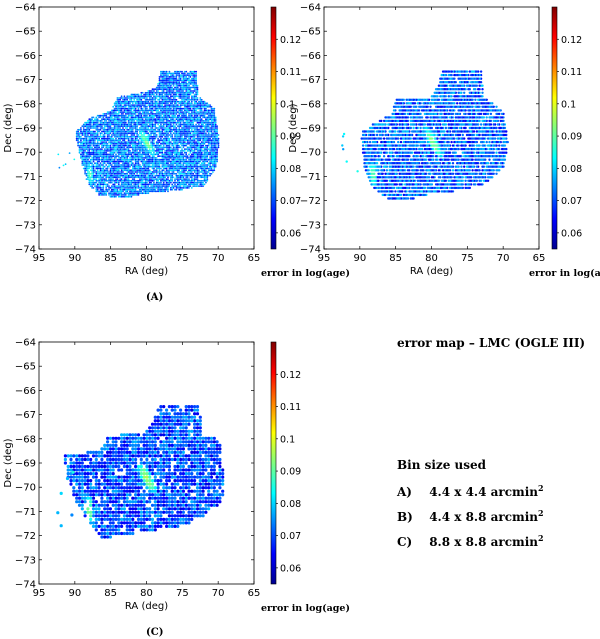  I want to click on y-axis-label: Dec (deg), so click(8, 127).